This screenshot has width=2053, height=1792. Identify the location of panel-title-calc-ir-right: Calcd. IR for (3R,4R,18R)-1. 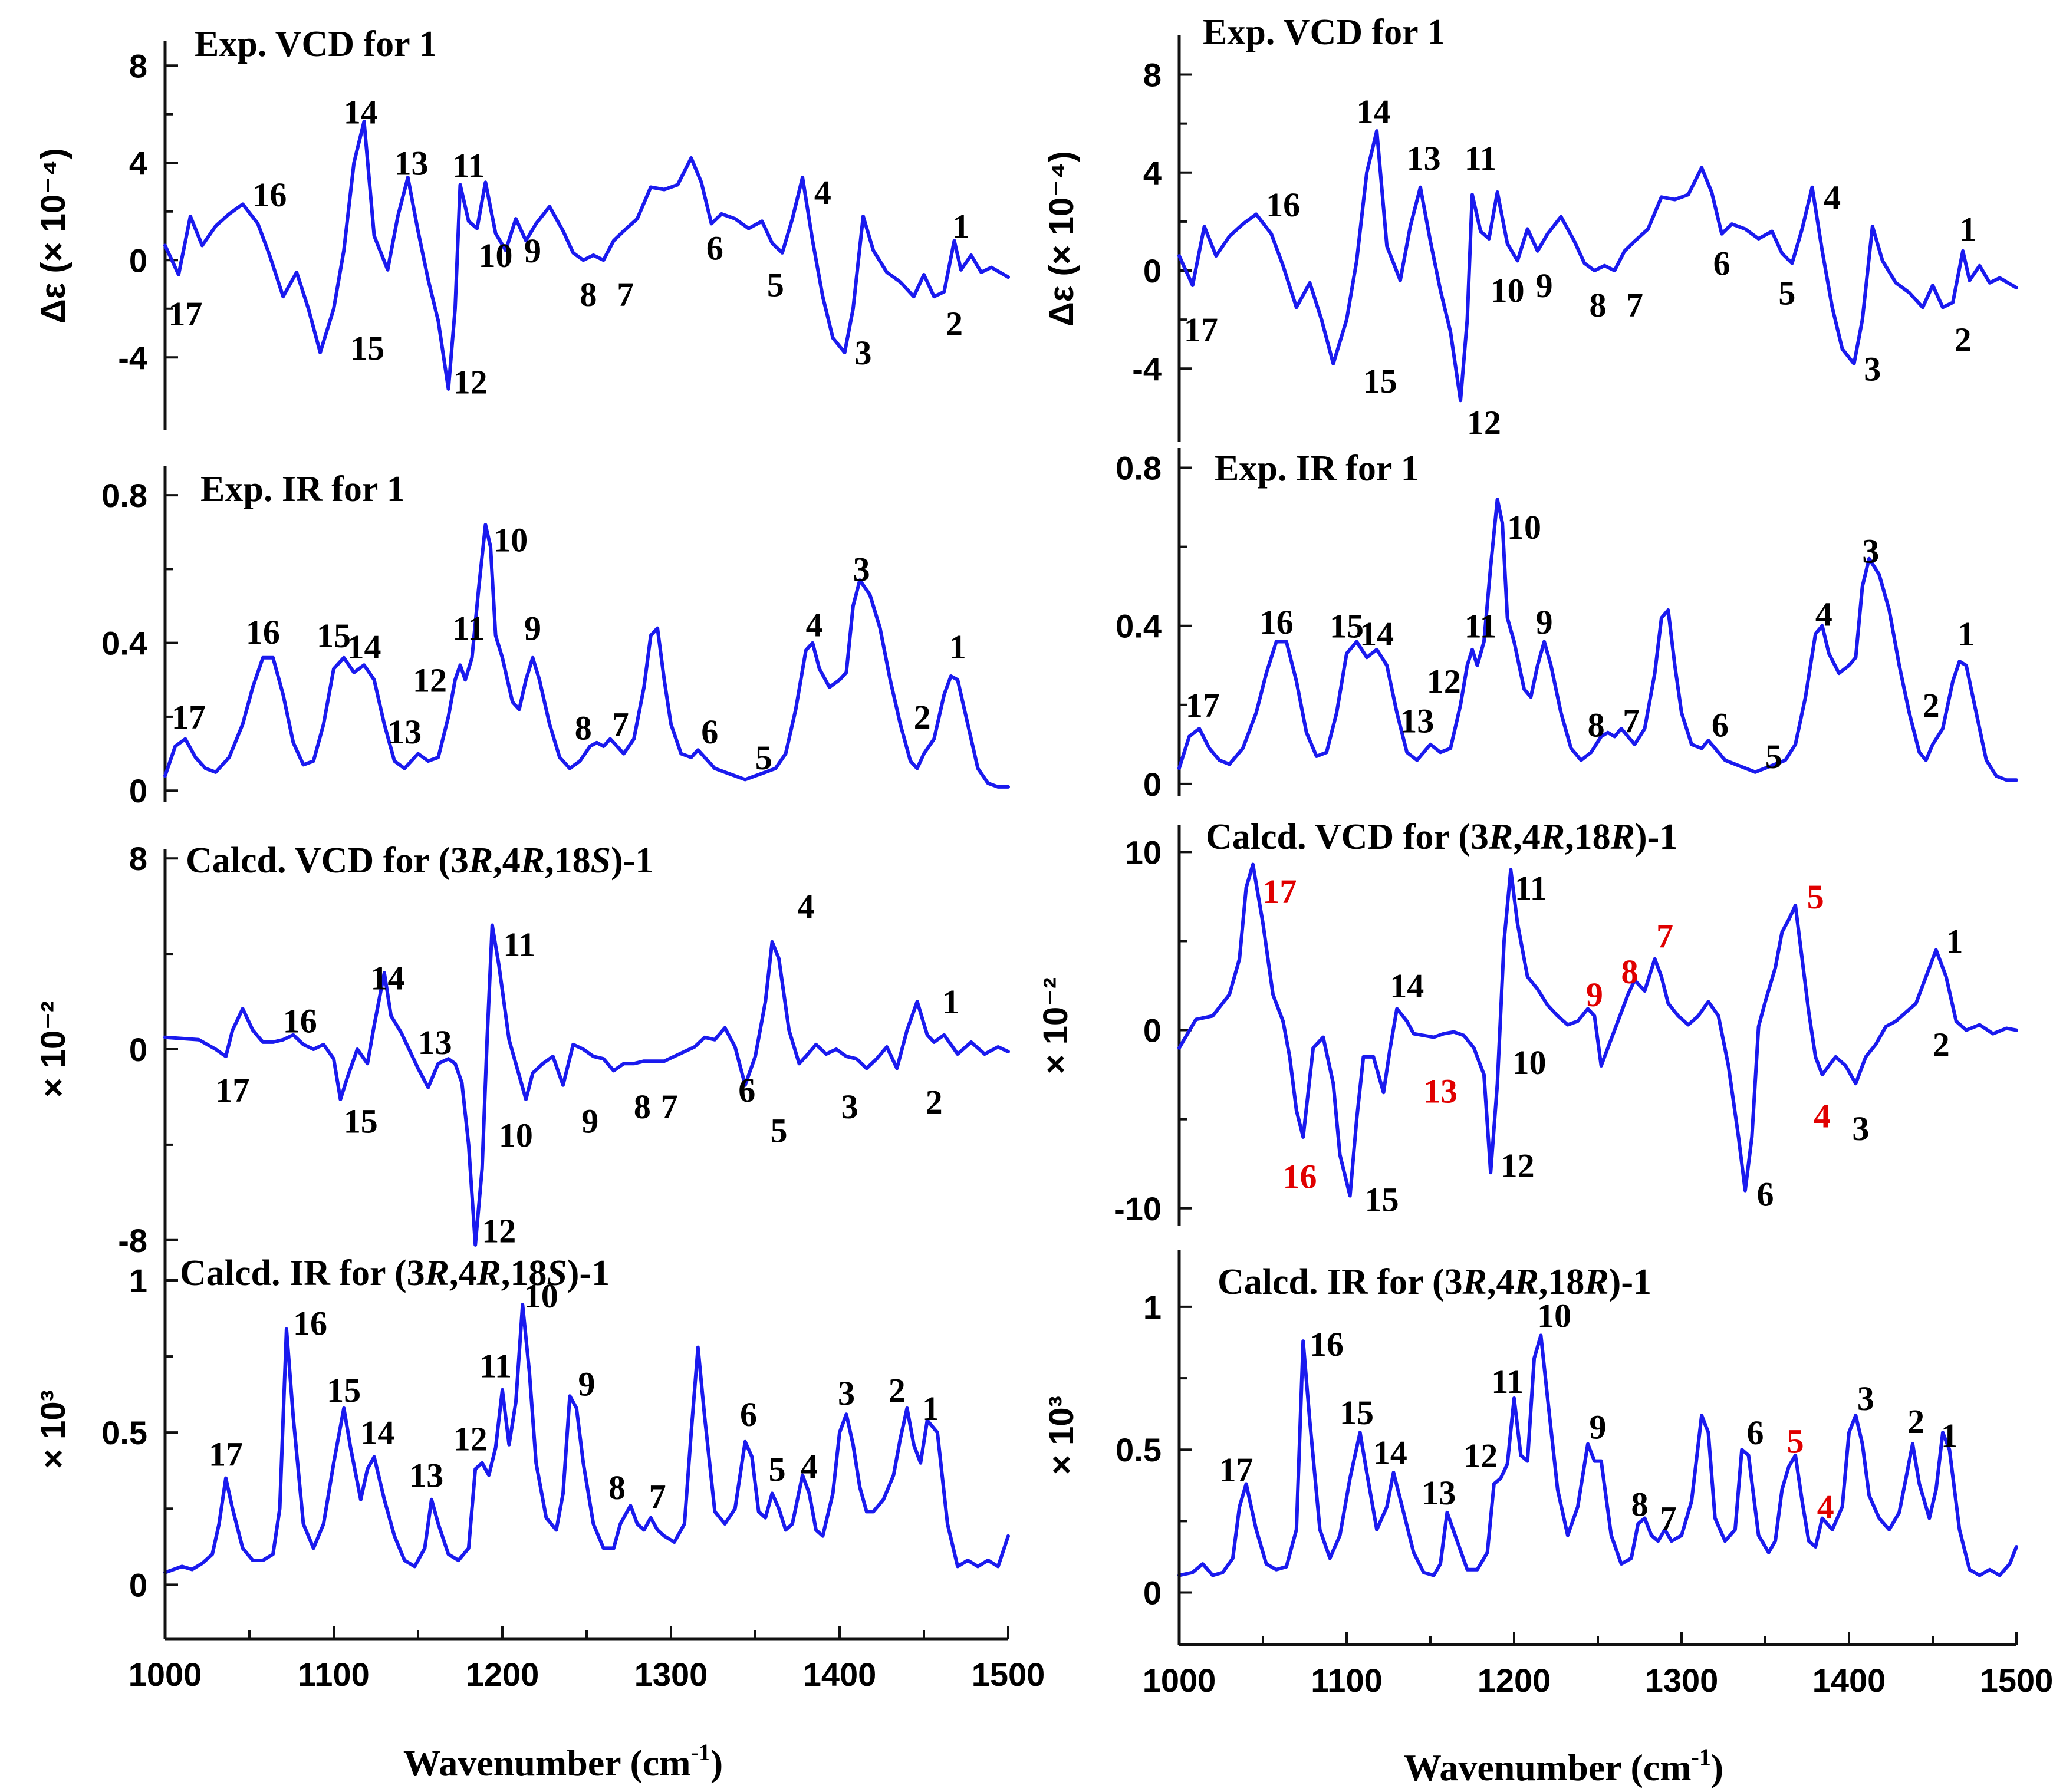
(1434, 1282).